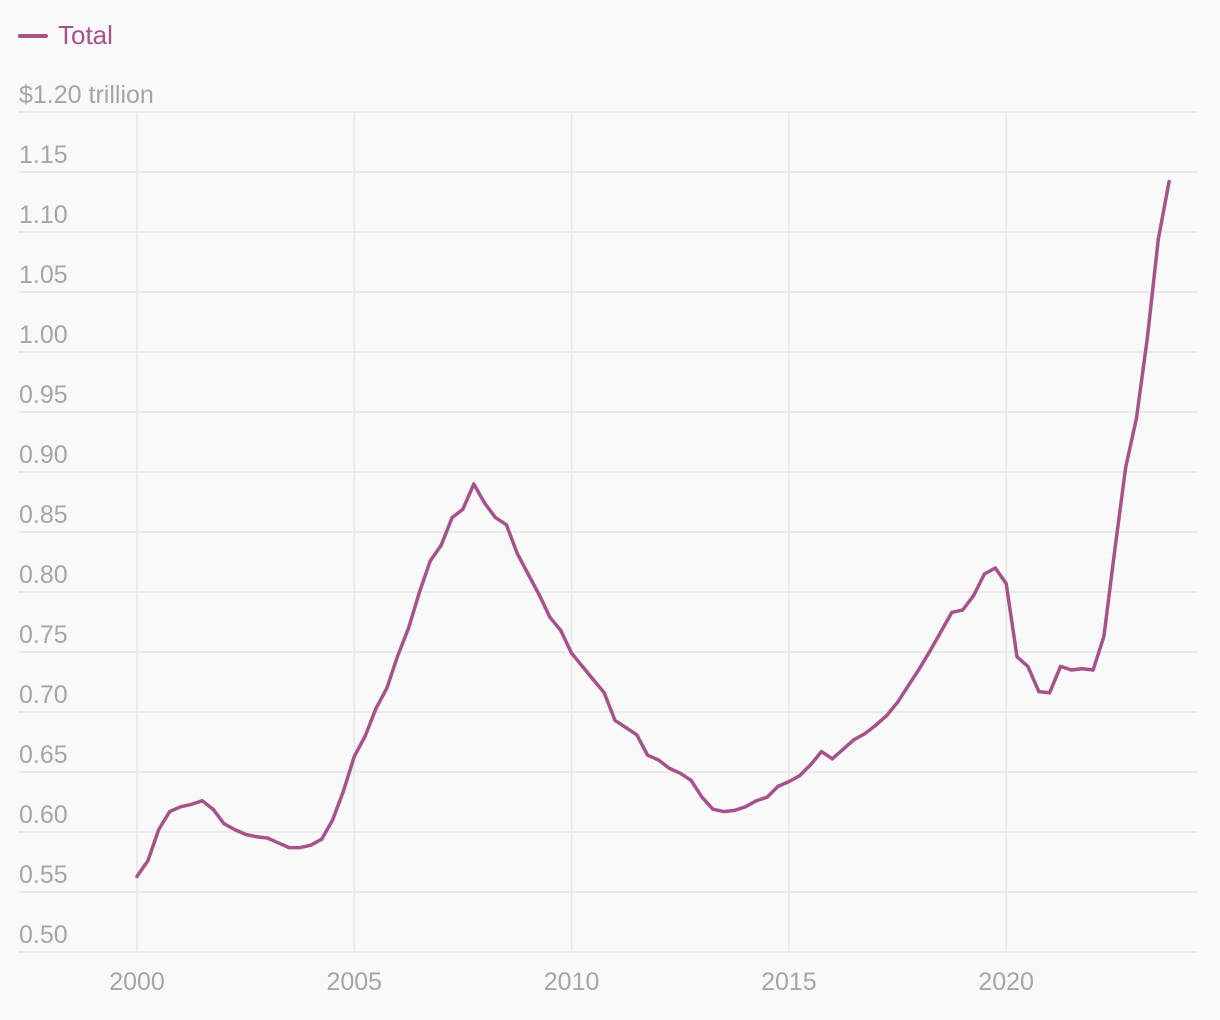  I want to click on x-tick-label: 2010, so click(572, 982).